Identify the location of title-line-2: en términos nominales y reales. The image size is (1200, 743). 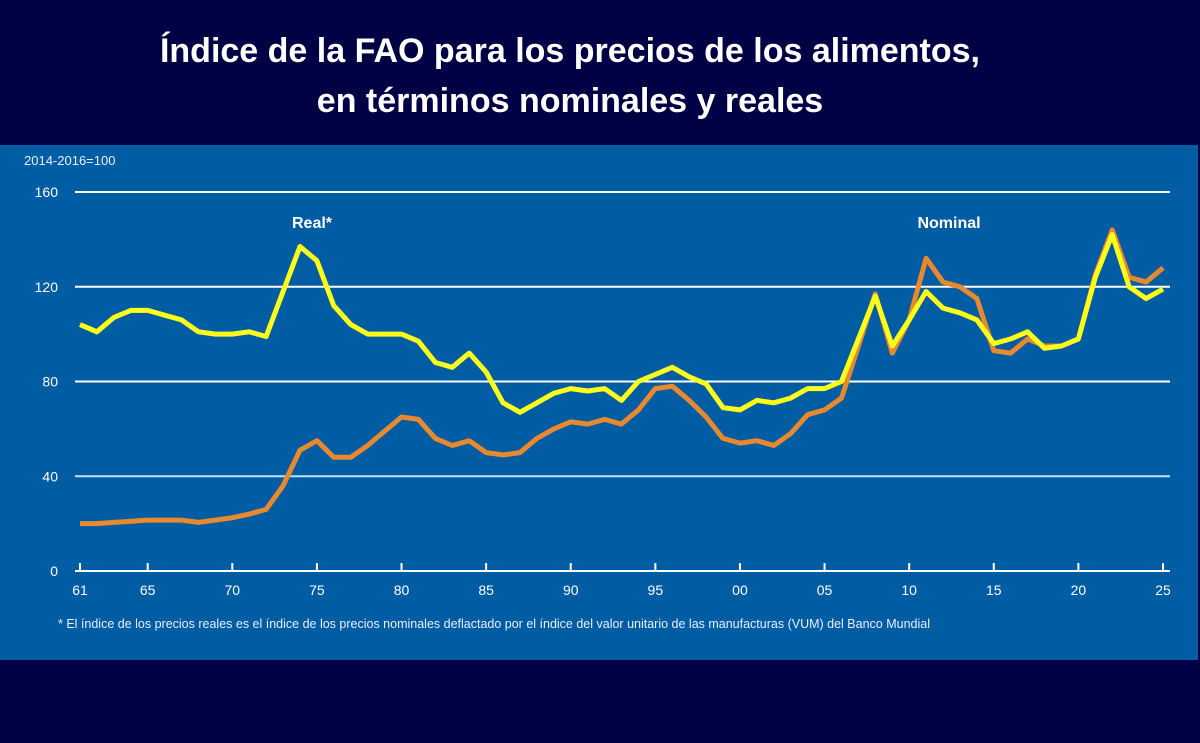
(570, 101).